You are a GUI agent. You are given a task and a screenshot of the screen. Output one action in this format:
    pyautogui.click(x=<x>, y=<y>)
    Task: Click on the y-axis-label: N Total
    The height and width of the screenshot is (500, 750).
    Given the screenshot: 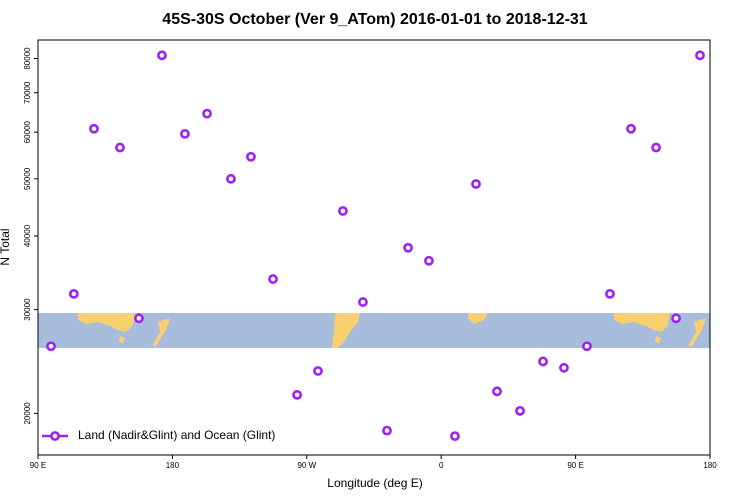 What is the action you would take?
    pyautogui.click(x=6, y=246)
    